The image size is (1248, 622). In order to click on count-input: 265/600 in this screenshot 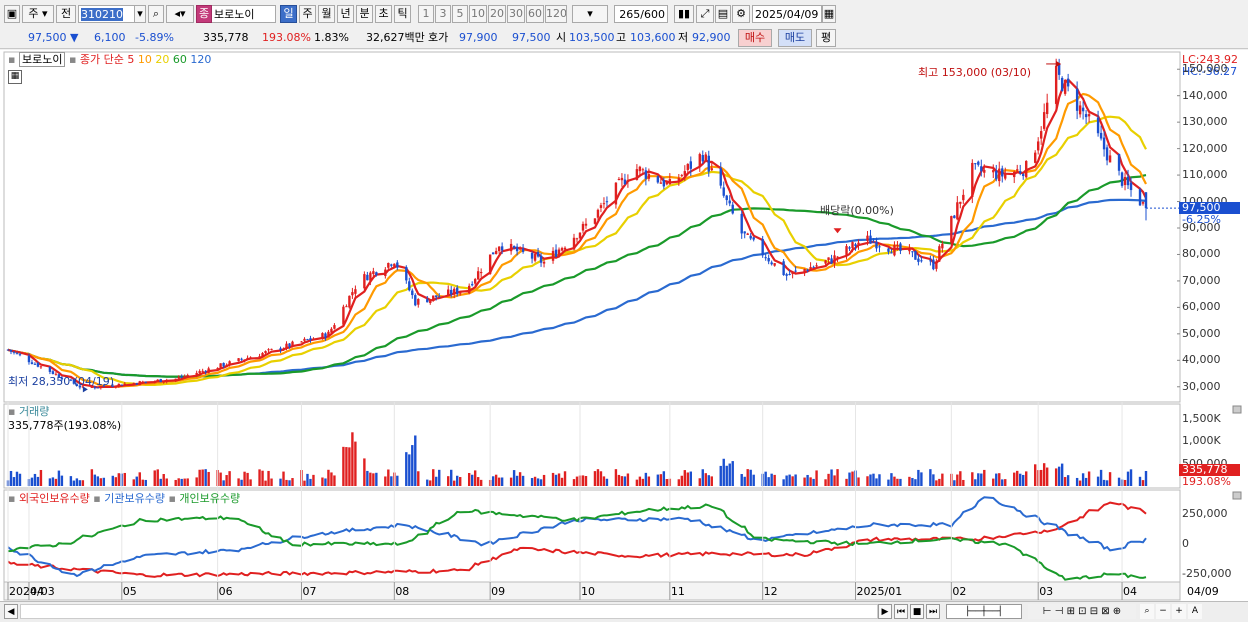, I will do `click(641, 14)`.